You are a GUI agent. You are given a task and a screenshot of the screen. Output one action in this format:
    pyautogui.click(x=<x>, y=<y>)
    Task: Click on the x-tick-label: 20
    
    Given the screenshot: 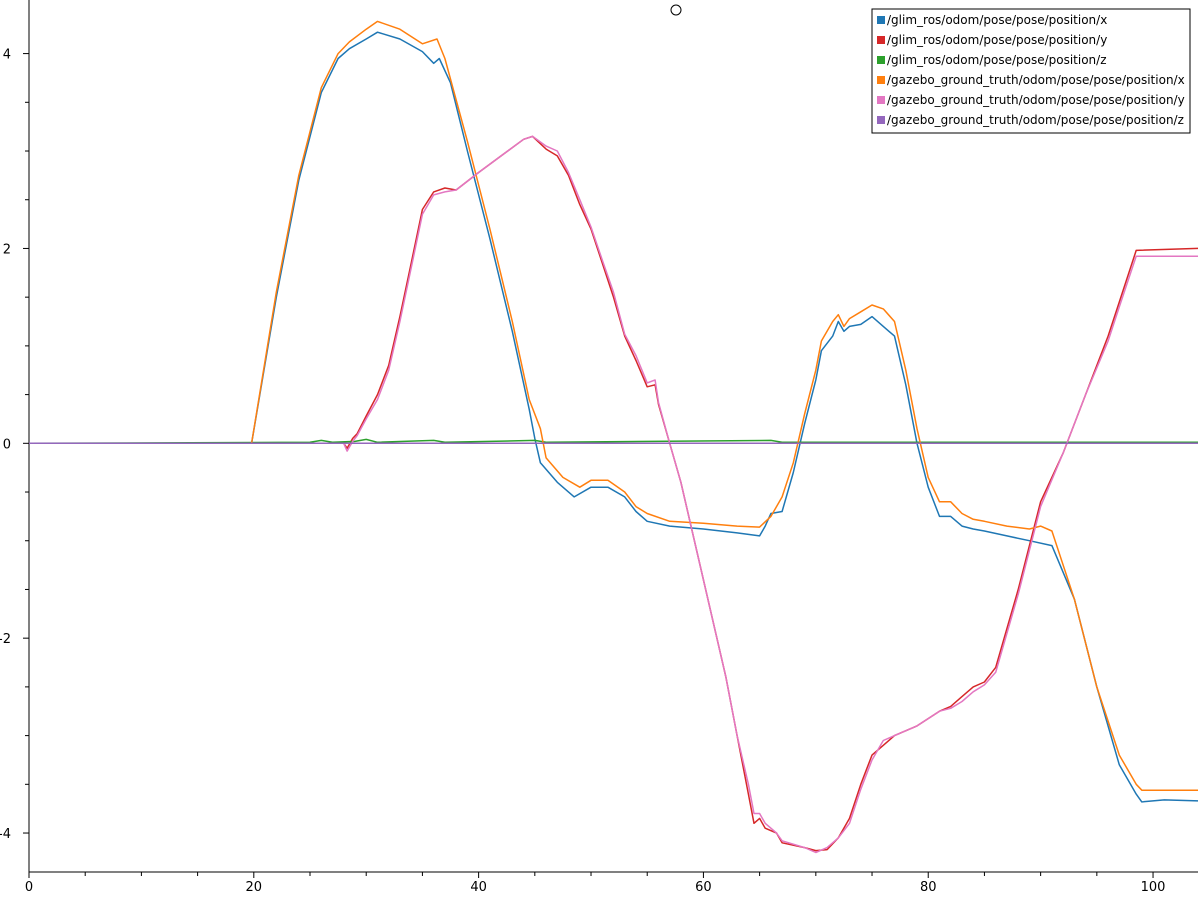 What is the action you would take?
    pyautogui.click(x=254, y=887)
    